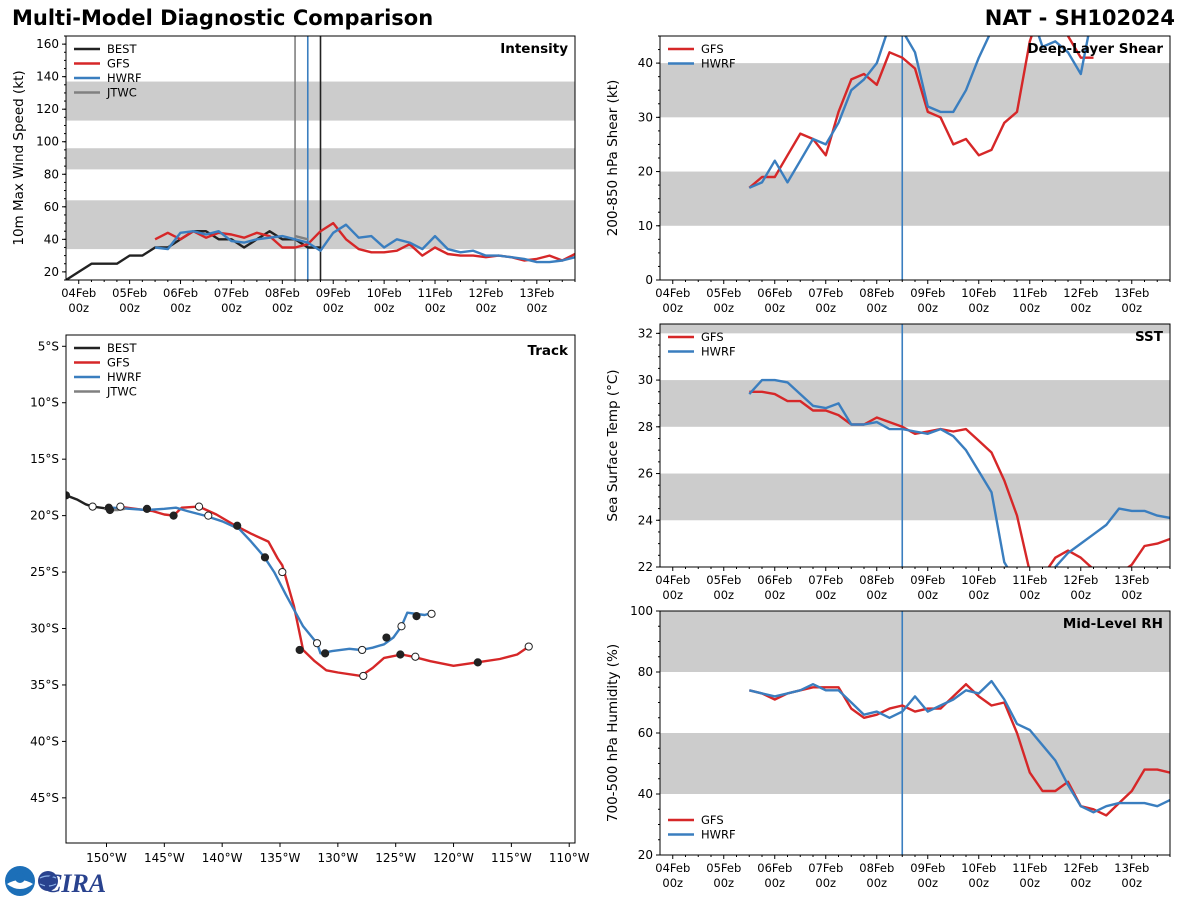  I want to click on shear-title: Deep-Layer Shear, so click(1095, 49).